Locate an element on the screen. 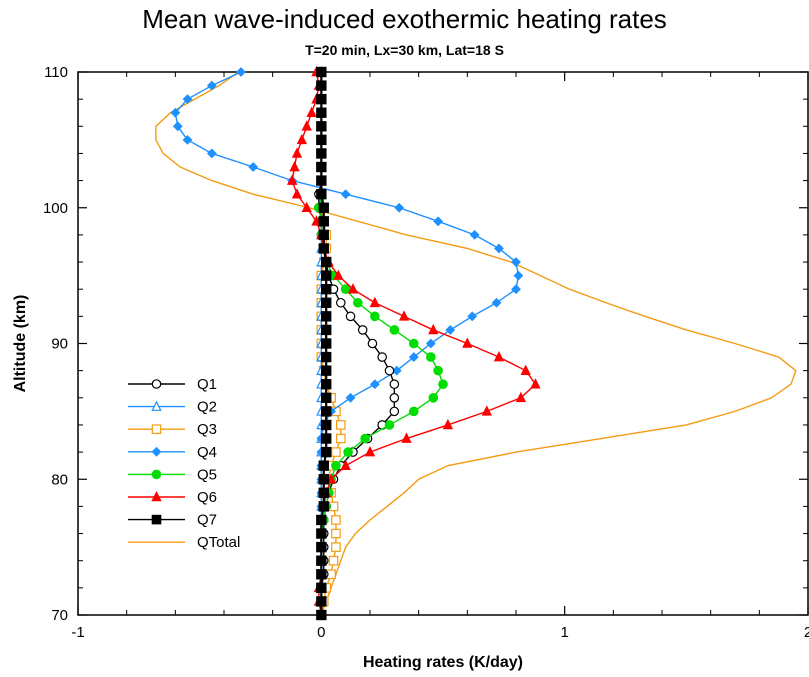 This screenshot has width=809, height=677. y-tick-label: 100 is located at coordinates (55, 208).